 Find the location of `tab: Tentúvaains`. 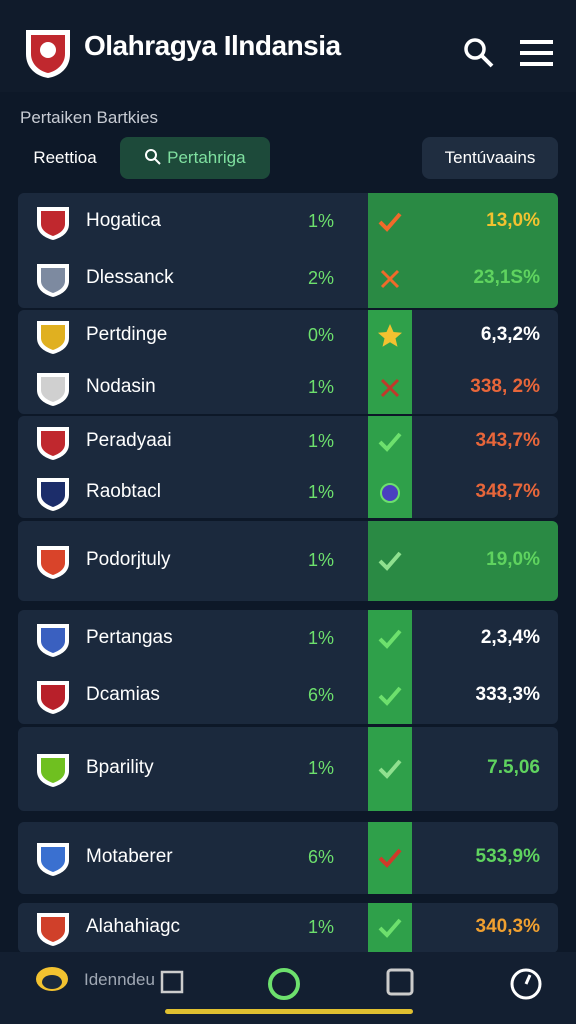

tab: Tentúvaains is located at coordinates (490, 158).